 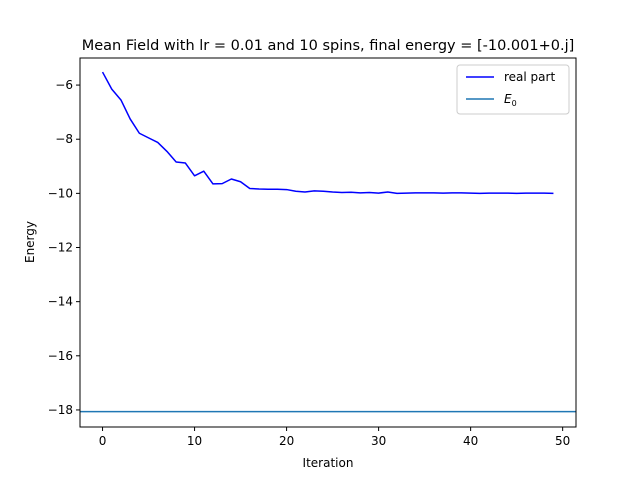 What do you see at coordinates (513, 89) in the screenshot?
I see `legend: real part E0` at bounding box center [513, 89].